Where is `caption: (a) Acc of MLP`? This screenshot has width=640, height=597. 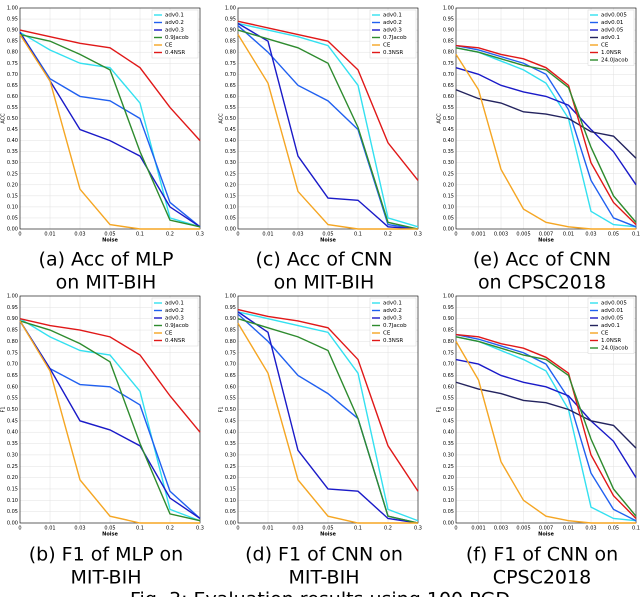
caption: (a) Acc of MLP is located at coordinates (106, 260).